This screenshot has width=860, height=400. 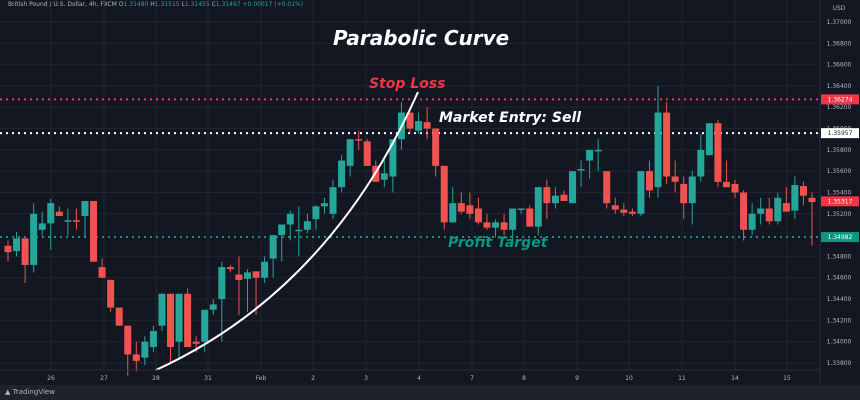 I want to click on low-value: 1.31455, so click(x=197, y=4).